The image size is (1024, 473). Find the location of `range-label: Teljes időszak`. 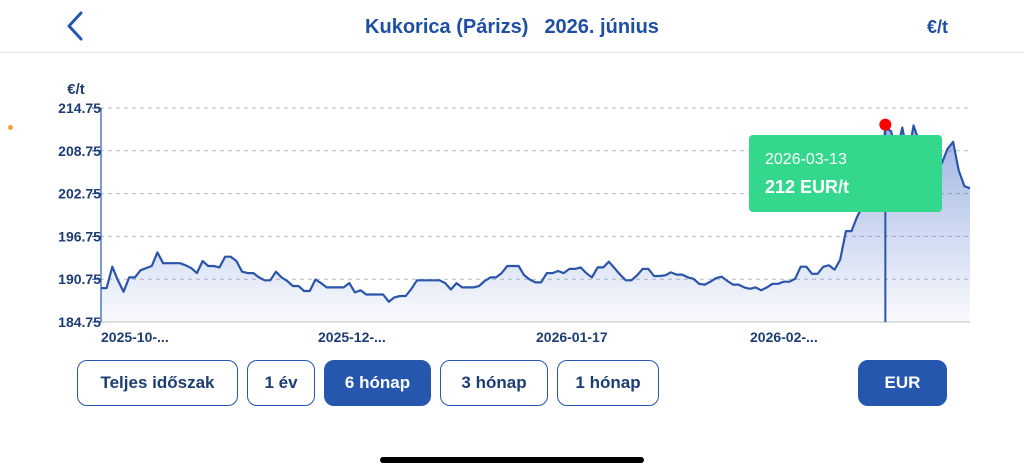

range-label: Teljes időszak is located at coordinates (157, 382).